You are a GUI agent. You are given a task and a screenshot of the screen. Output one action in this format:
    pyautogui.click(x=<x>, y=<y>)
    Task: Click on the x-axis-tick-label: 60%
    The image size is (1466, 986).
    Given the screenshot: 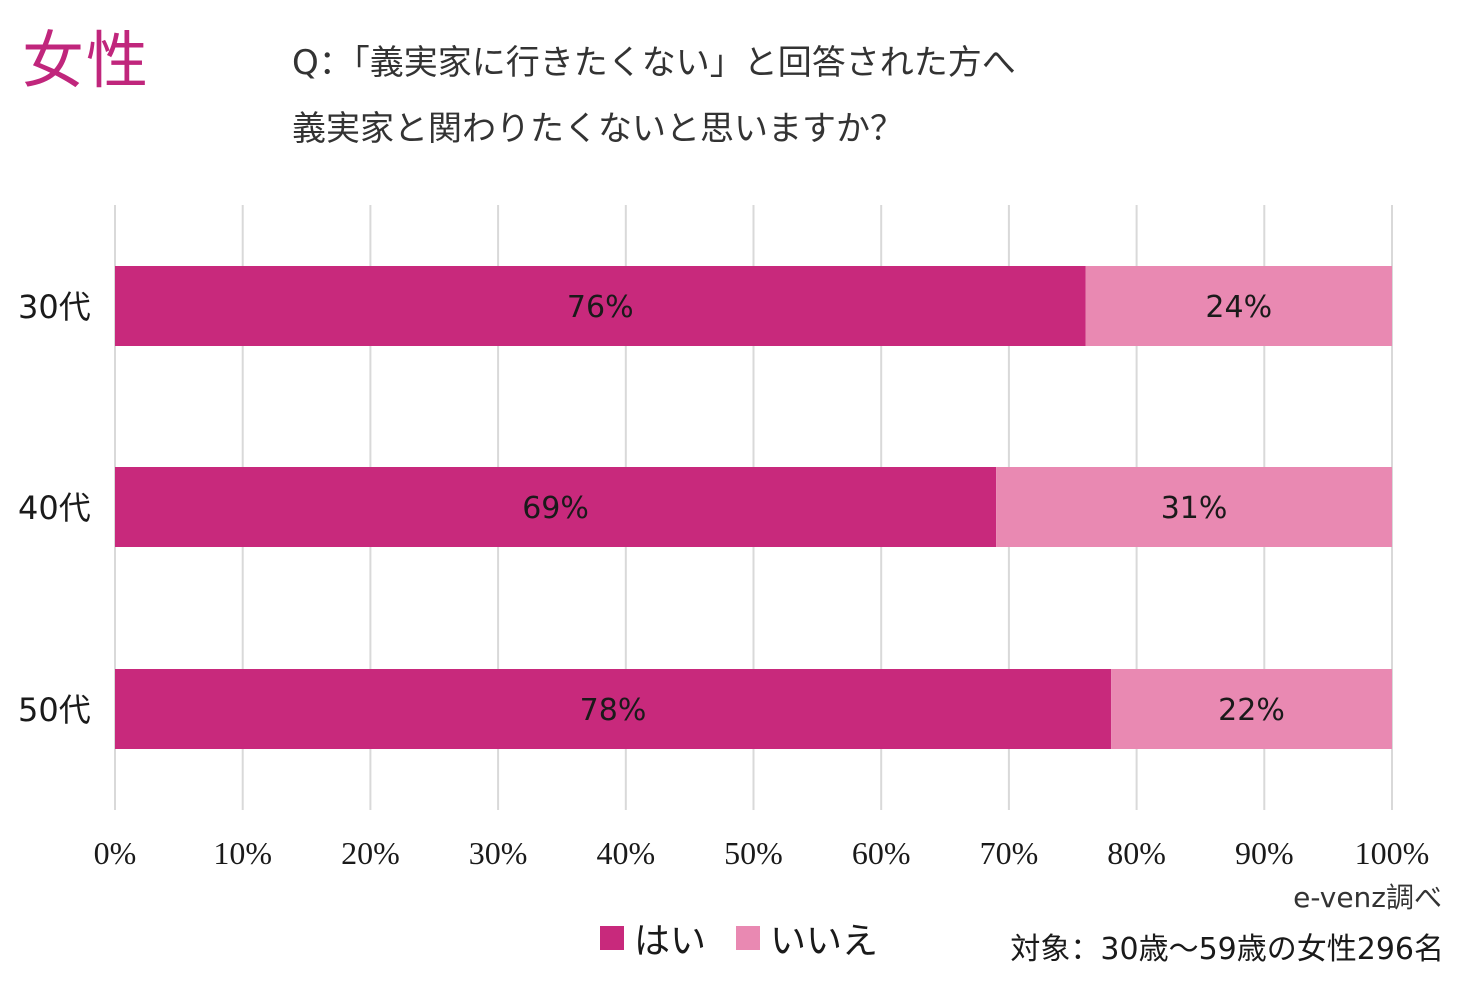 What is the action you would take?
    pyautogui.click(x=881, y=853)
    